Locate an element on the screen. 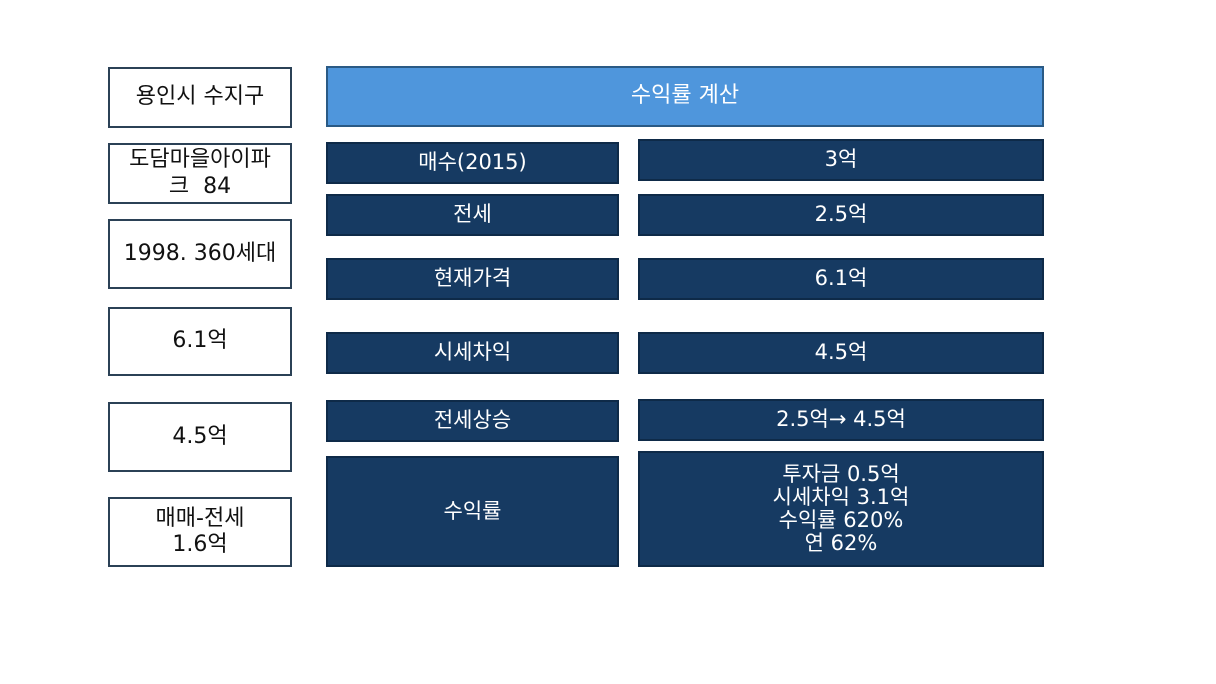 The image size is (1216, 684). label-purchase: 매수(2015) is located at coordinates (472, 163).